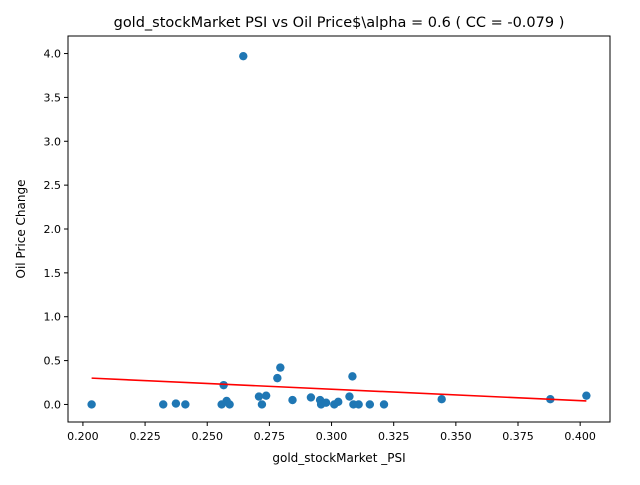 This screenshot has height=485, width=640. Describe the element at coordinates (456, 436) in the screenshot. I see `x-tick-label: 0.350` at that location.